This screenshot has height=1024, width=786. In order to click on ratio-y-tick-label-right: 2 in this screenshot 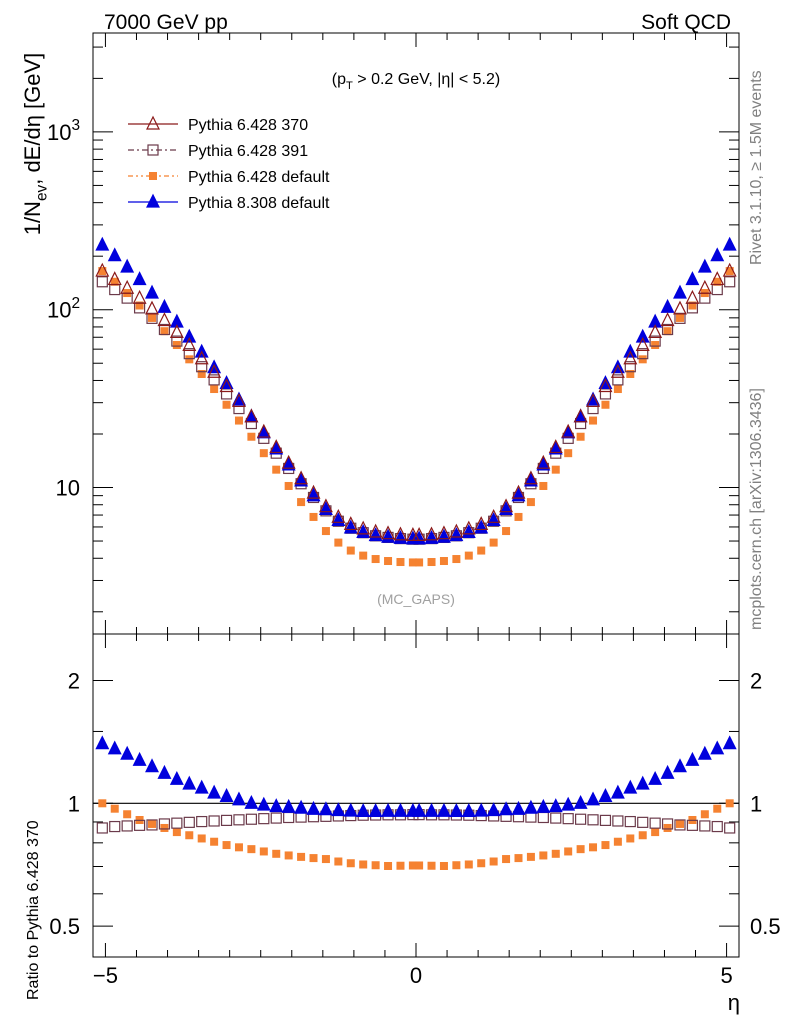, I will do `click(756, 680)`.